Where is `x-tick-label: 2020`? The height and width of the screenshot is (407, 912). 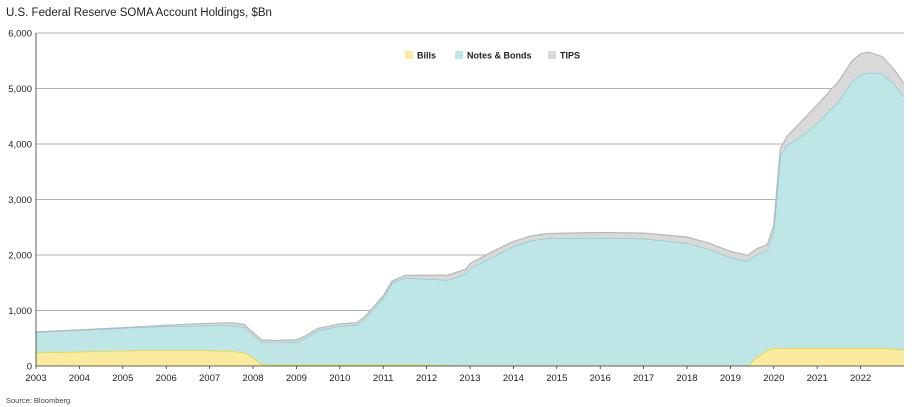
x-tick-label: 2020 is located at coordinates (773, 378).